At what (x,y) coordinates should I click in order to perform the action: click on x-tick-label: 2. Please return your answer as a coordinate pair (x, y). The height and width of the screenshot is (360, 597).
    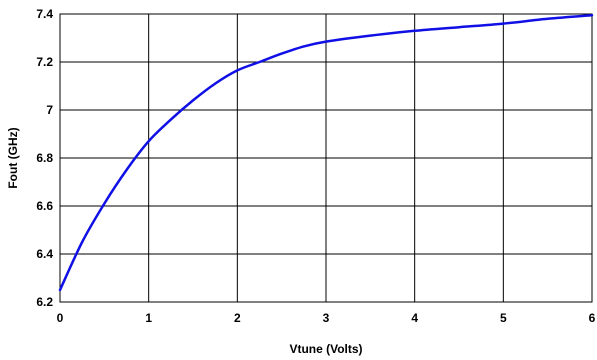
    Looking at the image, I should click on (237, 318).